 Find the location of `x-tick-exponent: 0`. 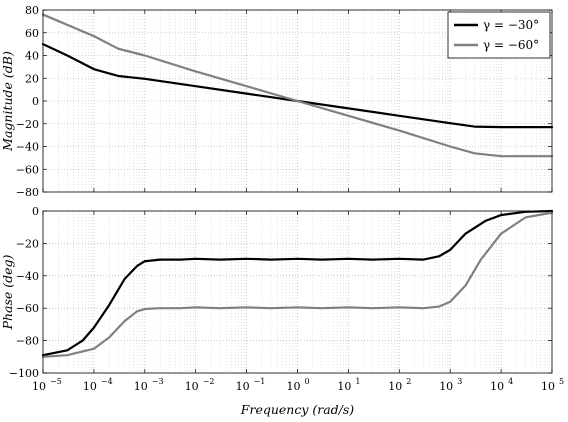

x-tick-exponent: 0 is located at coordinates (307, 381).